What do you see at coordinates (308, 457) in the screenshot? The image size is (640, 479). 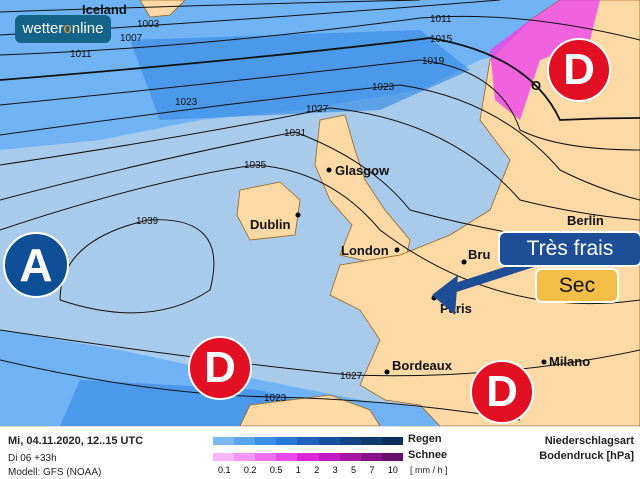 I see `snow-scale` at bounding box center [308, 457].